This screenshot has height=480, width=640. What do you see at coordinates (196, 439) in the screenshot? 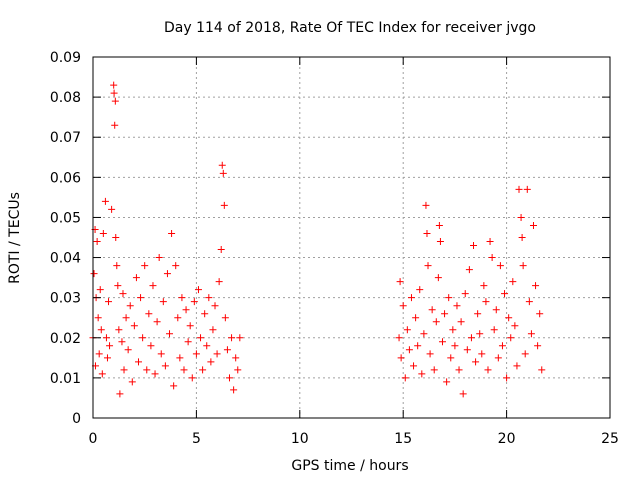
I see `x-tick-label: 5` at bounding box center [196, 439].